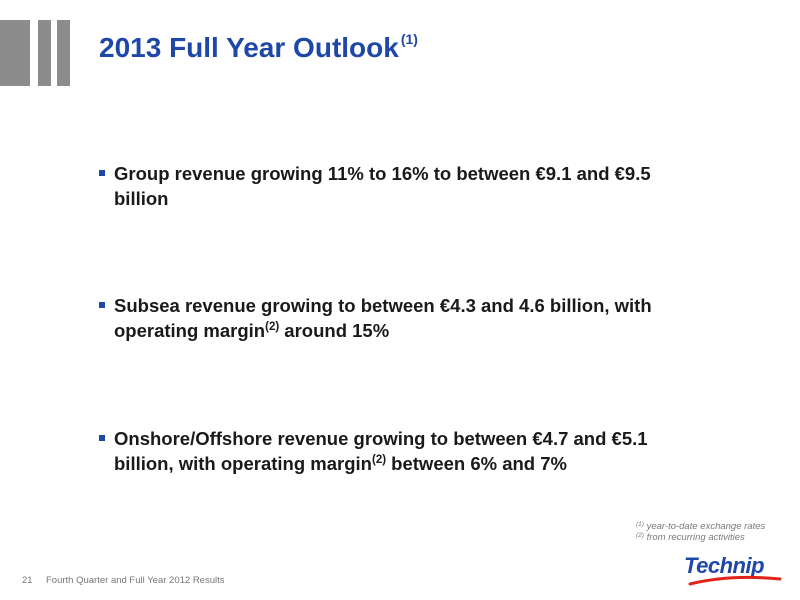 Image resolution: width=800 pixels, height=600 pixels. I want to click on bullet-text-tail: between 6% and 7%, so click(476, 463).